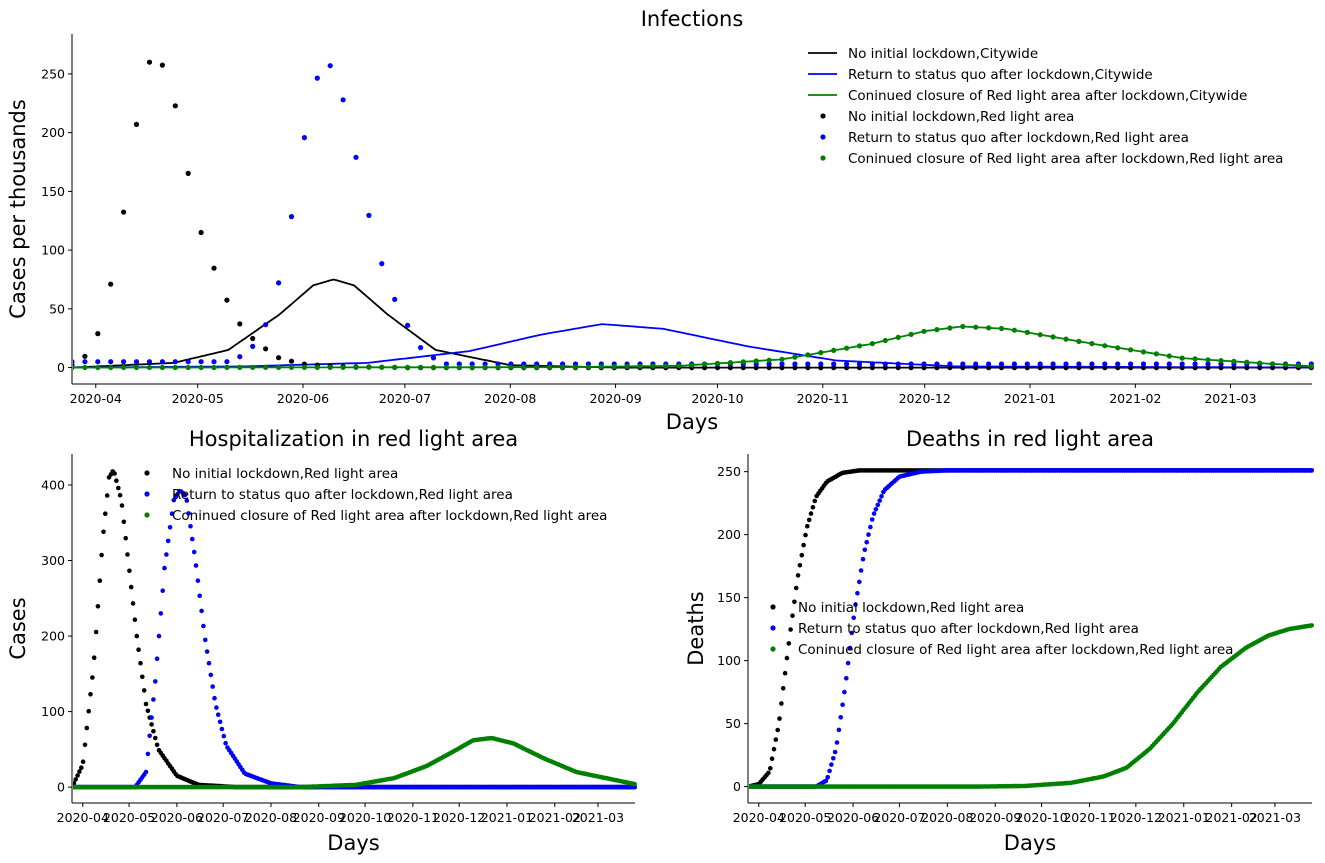 This screenshot has width=1325, height=863. I want to click on chart-title: Hospitalization in red light area, so click(353, 439).